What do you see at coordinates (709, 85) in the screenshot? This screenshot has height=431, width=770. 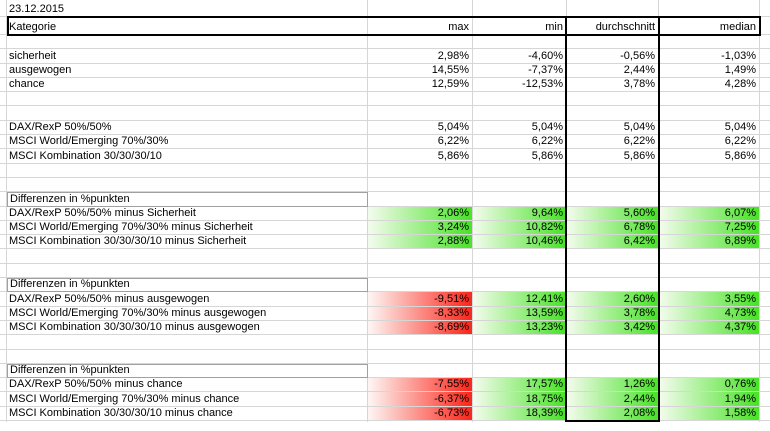 I see `cell-median: 4,28%` at bounding box center [709, 85].